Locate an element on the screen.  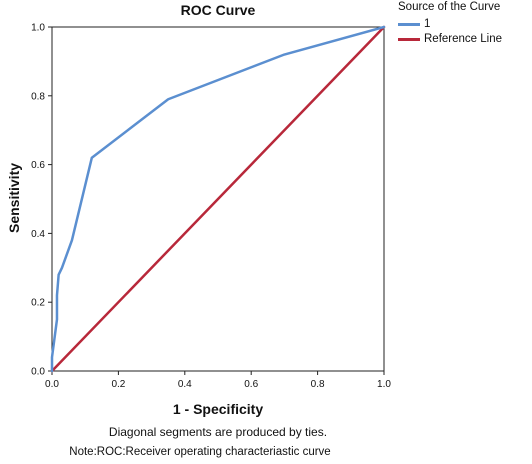
x-tick-label: 0.8 is located at coordinates (318, 384).